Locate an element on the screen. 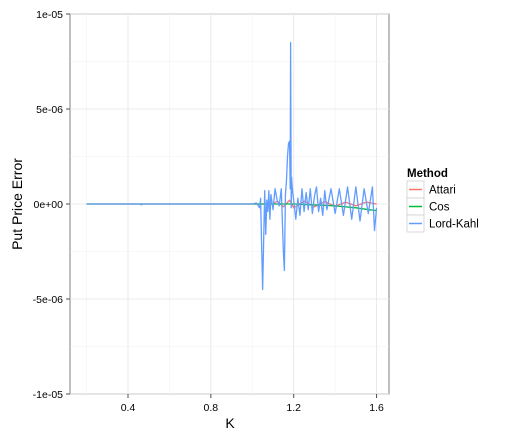 This screenshot has width=512, height=435. series-line-cos is located at coordinates (231, 207).